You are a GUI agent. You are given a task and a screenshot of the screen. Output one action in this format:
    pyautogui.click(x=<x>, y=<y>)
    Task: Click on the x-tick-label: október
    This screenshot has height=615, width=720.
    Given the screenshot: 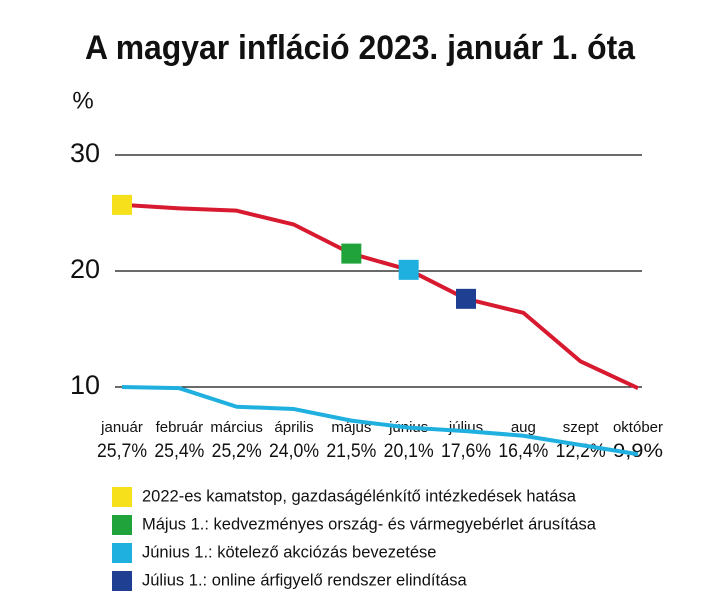 What is the action you would take?
    pyautogui.click(x=638, y=427)
    